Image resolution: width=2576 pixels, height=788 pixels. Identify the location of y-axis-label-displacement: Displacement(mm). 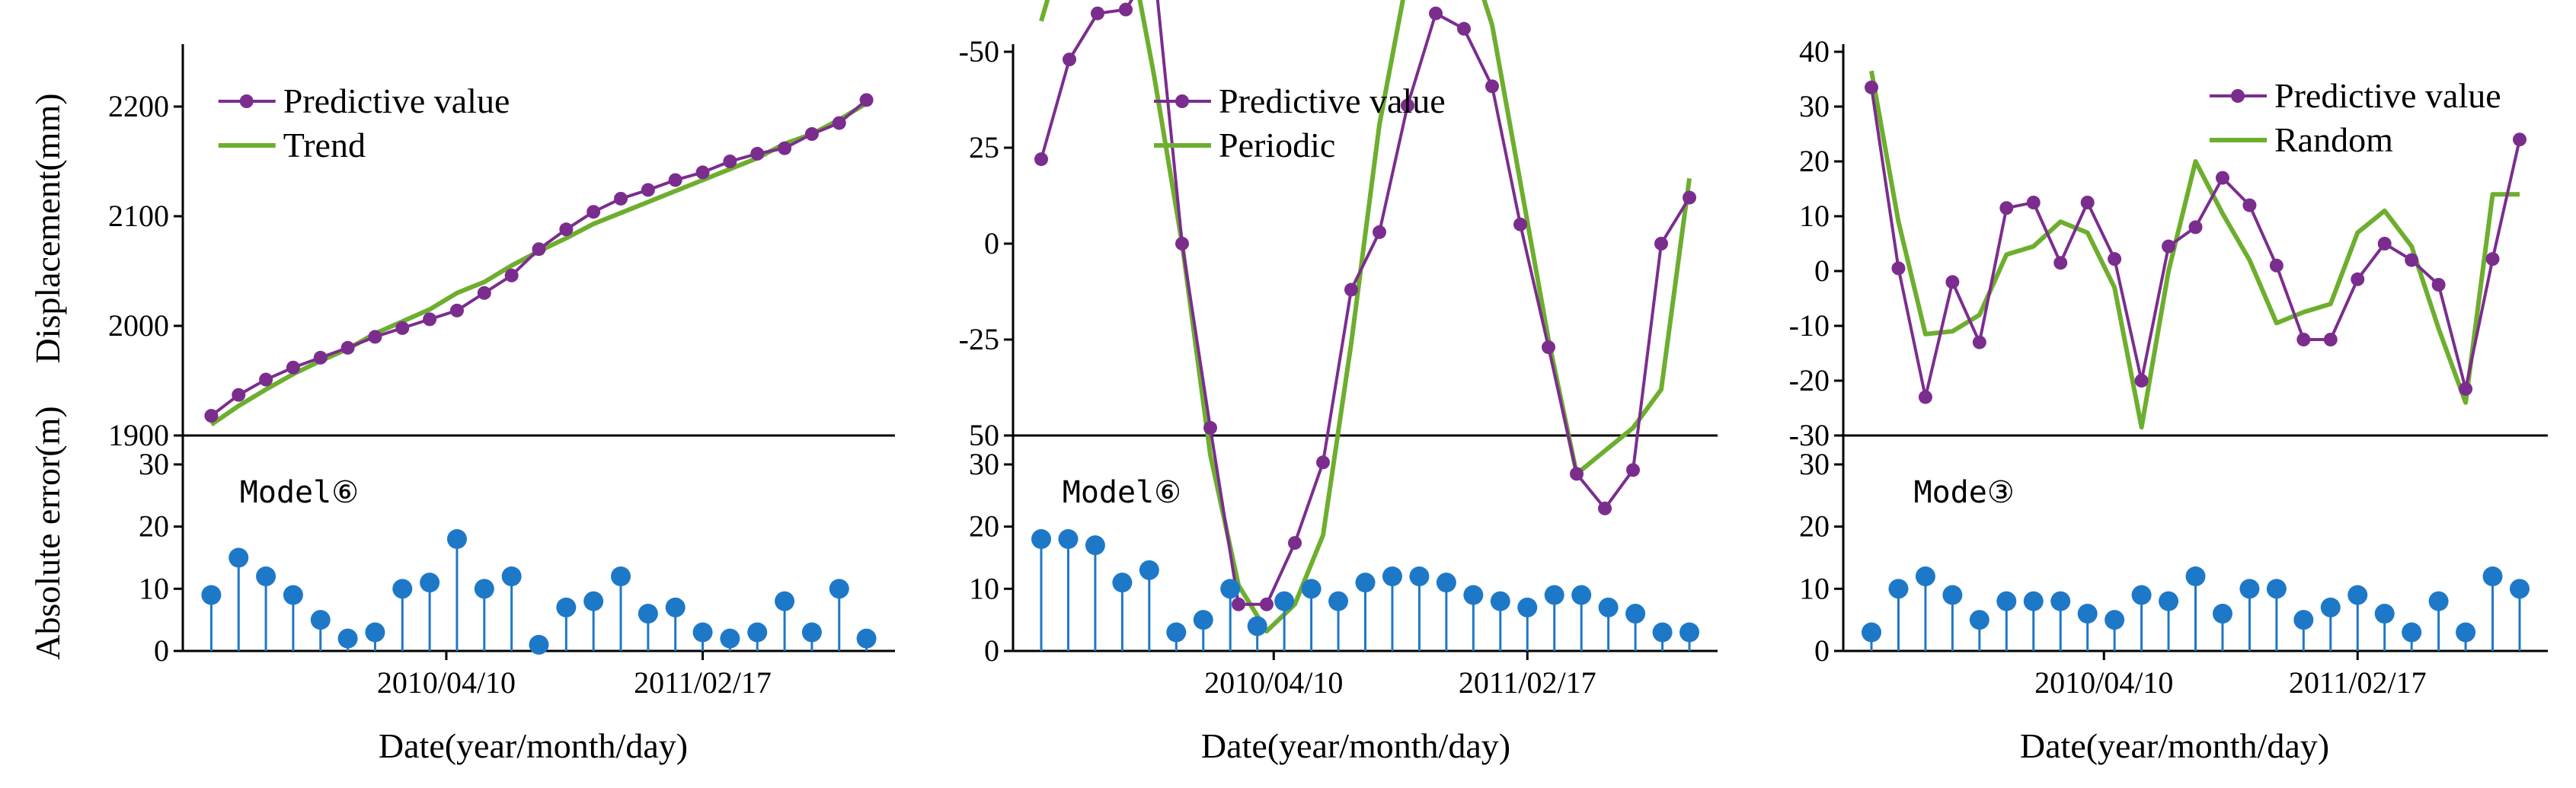
(48, 228).